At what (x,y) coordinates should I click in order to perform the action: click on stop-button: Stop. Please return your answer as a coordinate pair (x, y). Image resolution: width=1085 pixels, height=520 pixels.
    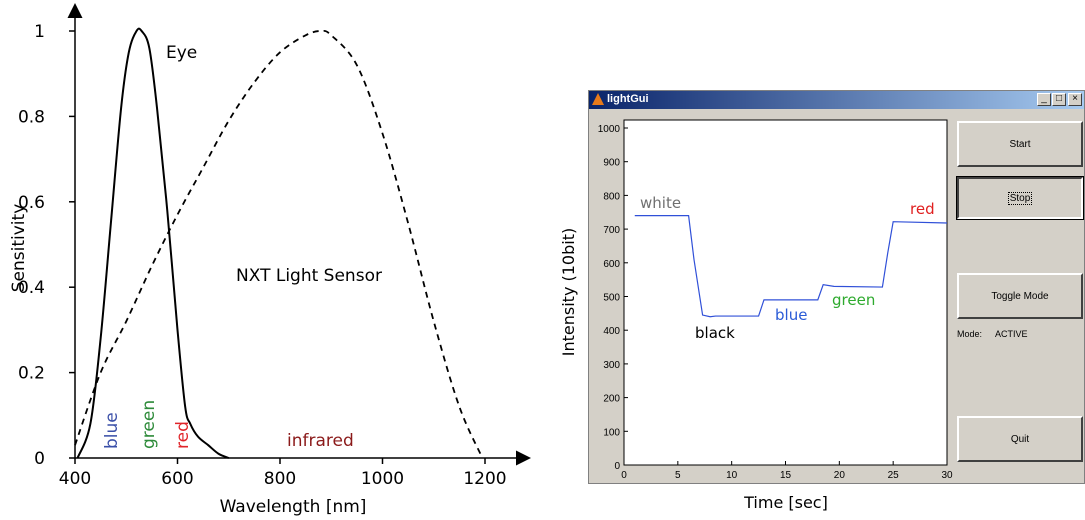
    Looking at the image, I should click on (1020, 198).